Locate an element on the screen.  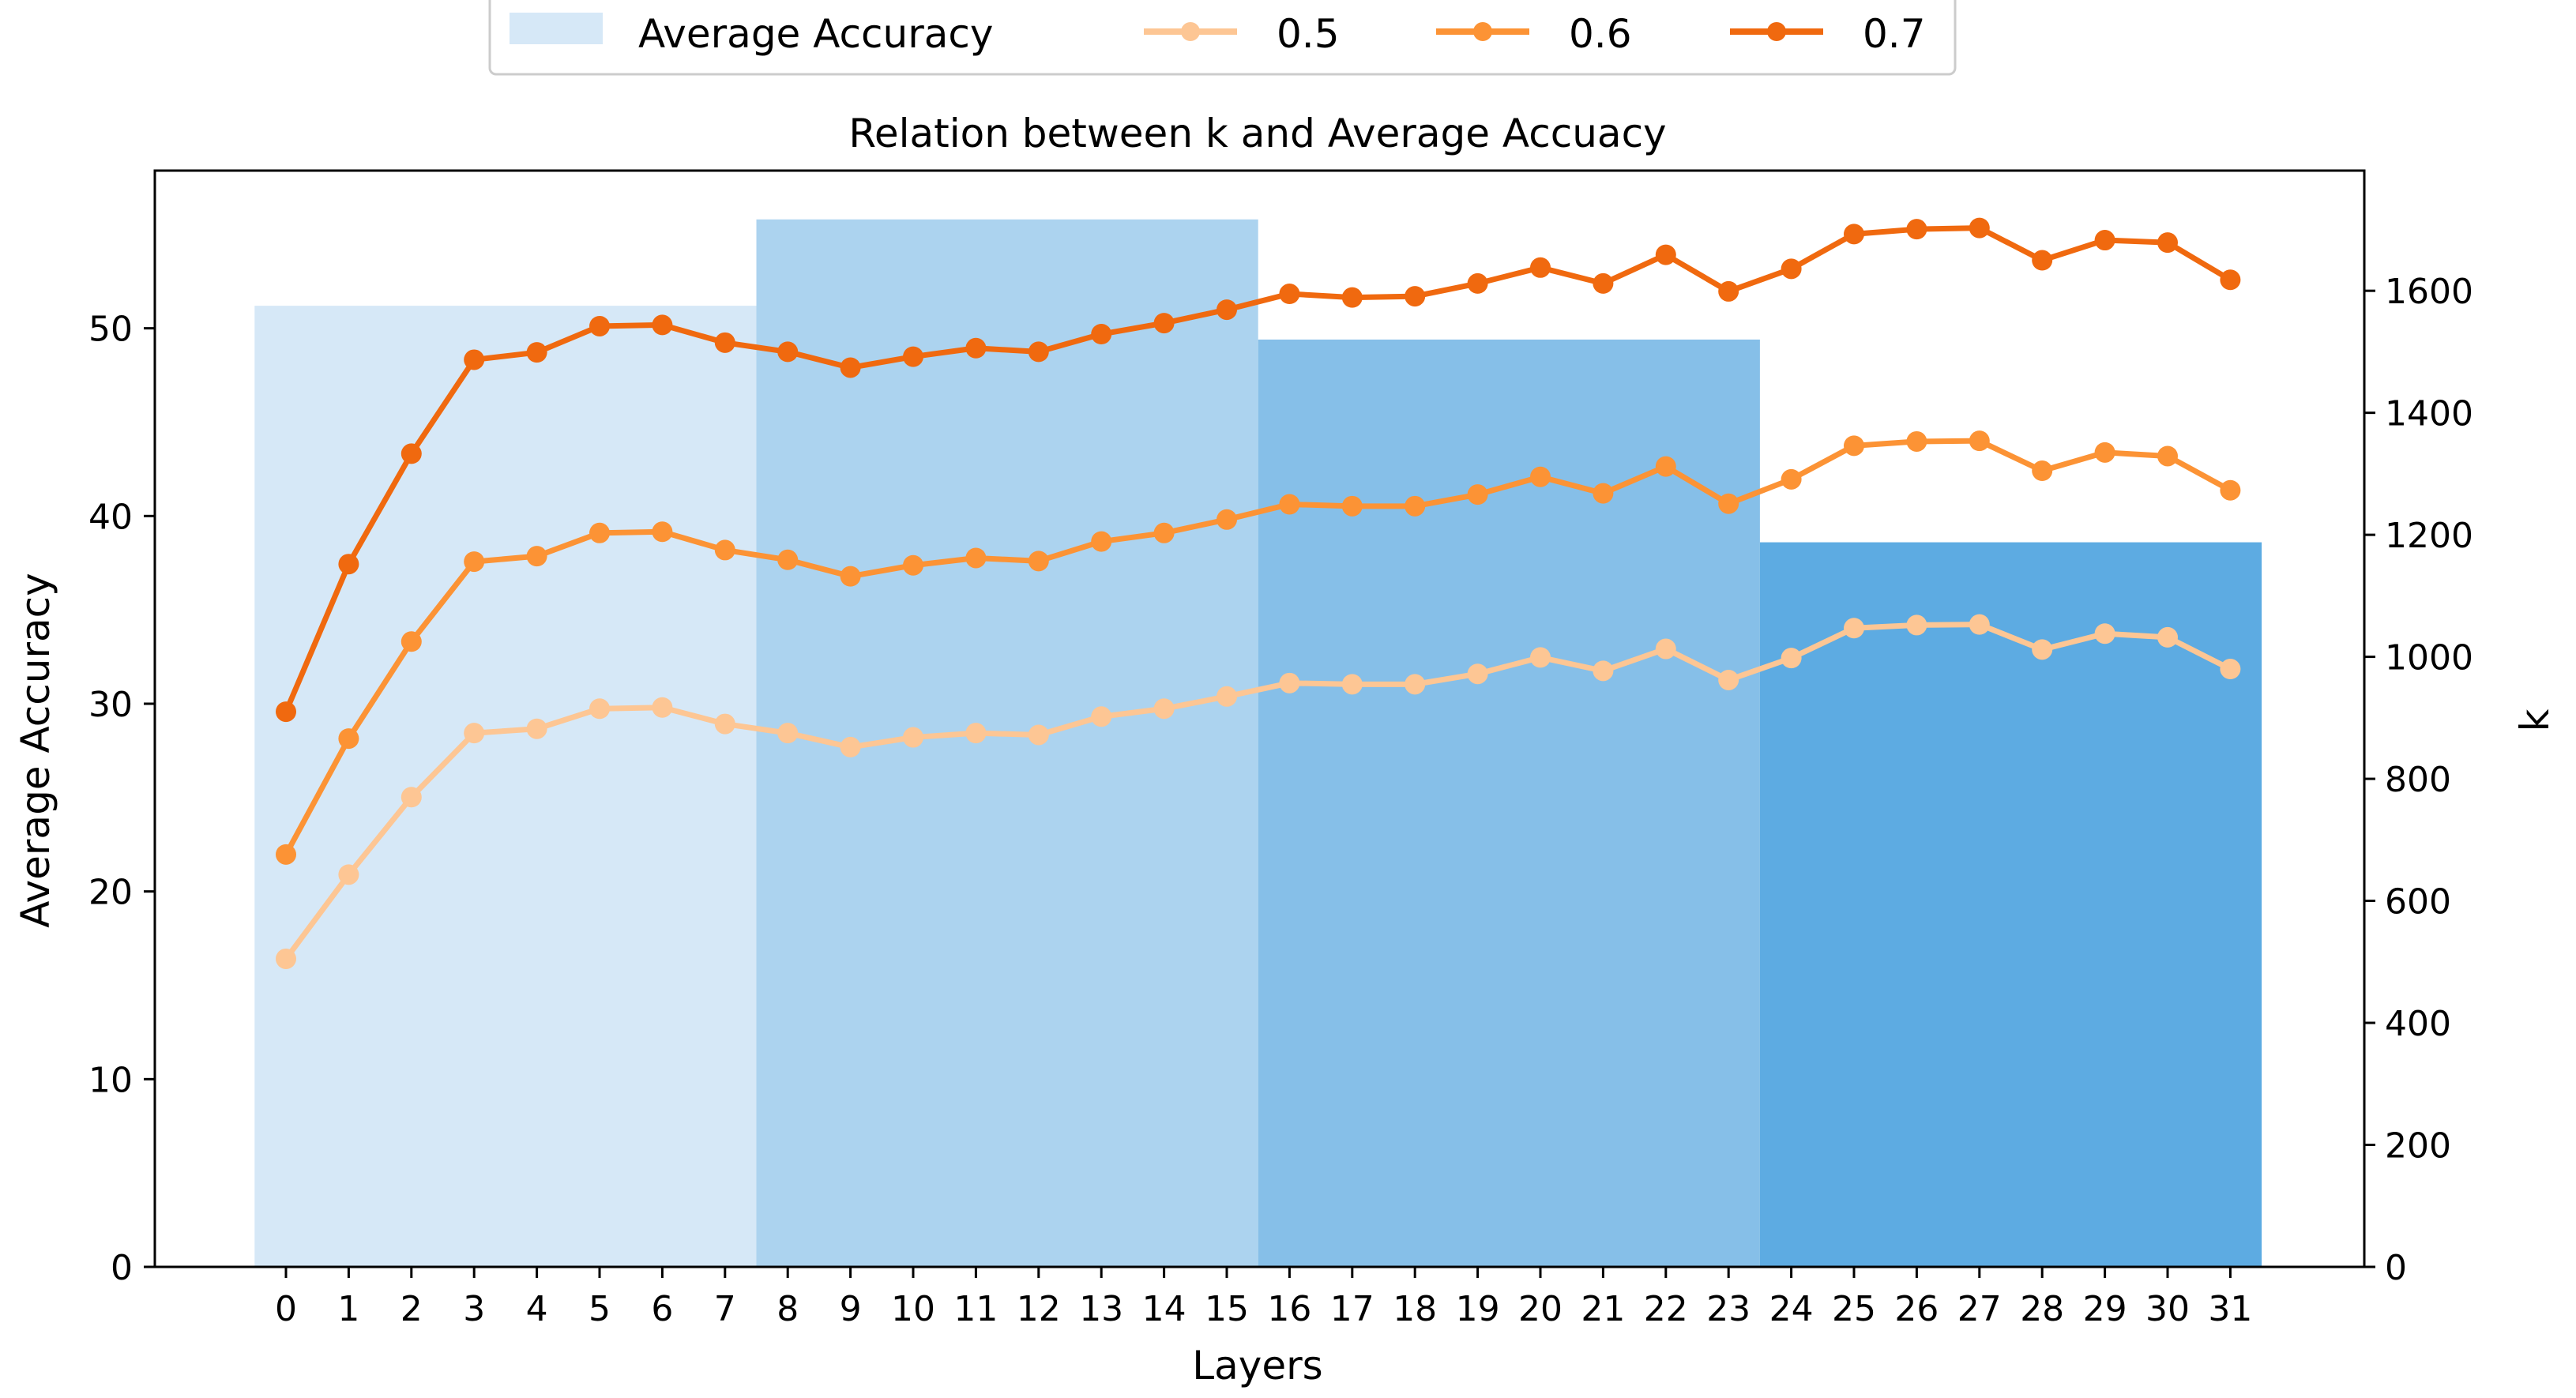
x-tick-label-26: 26 is located at coordinates (1916, 1309).